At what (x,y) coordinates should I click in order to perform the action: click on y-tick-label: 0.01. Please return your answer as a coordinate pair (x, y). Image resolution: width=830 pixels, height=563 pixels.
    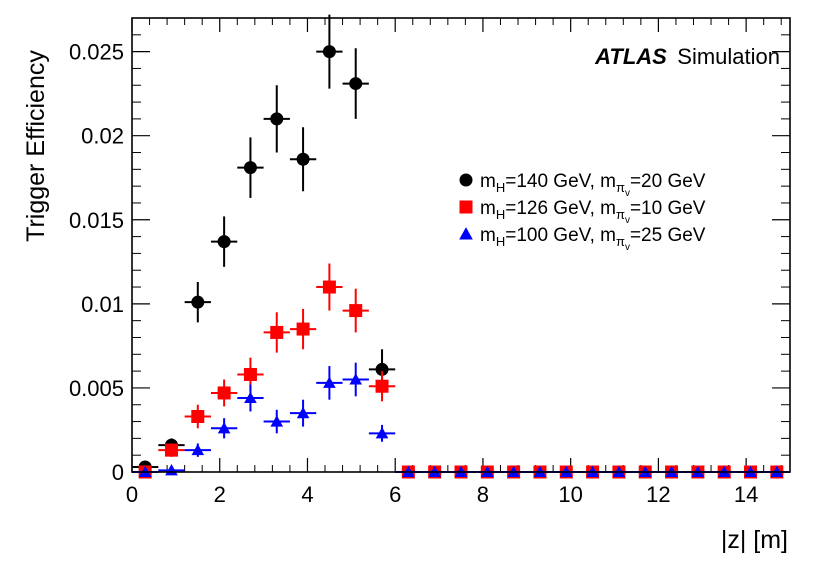
    Looking at the image, I should click on (102, 304).